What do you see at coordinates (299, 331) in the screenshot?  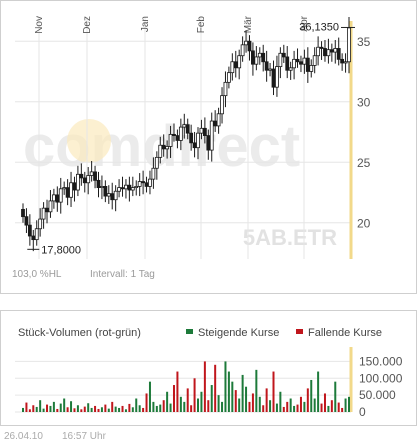 I see `legend-falling-swatch` at bounding box center [299, 331].